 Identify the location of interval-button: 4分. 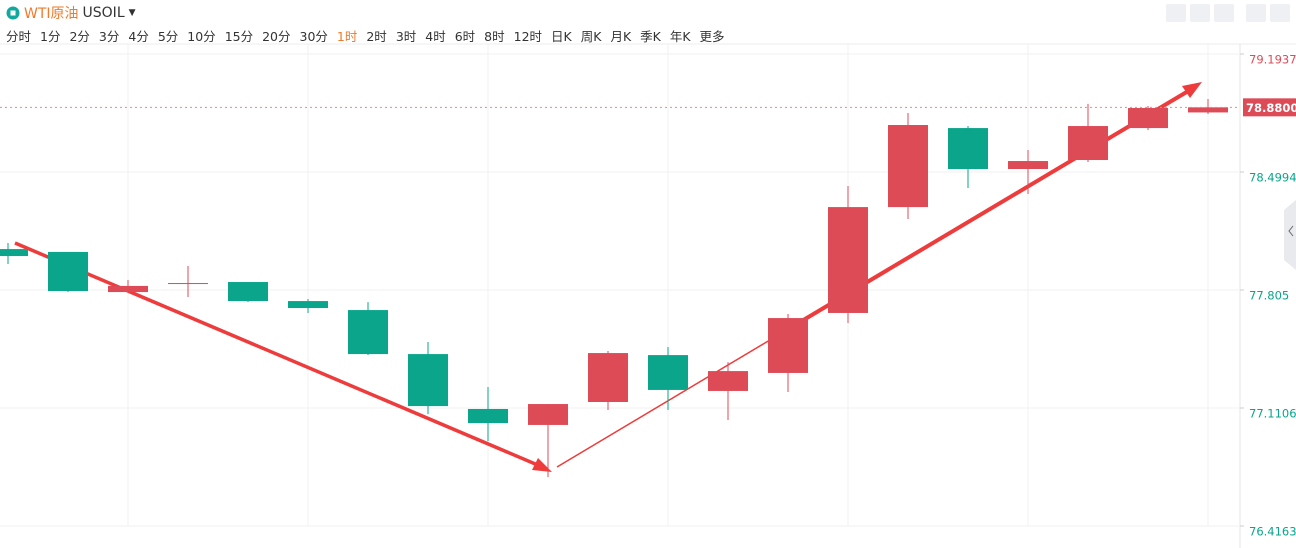
(138, 36).